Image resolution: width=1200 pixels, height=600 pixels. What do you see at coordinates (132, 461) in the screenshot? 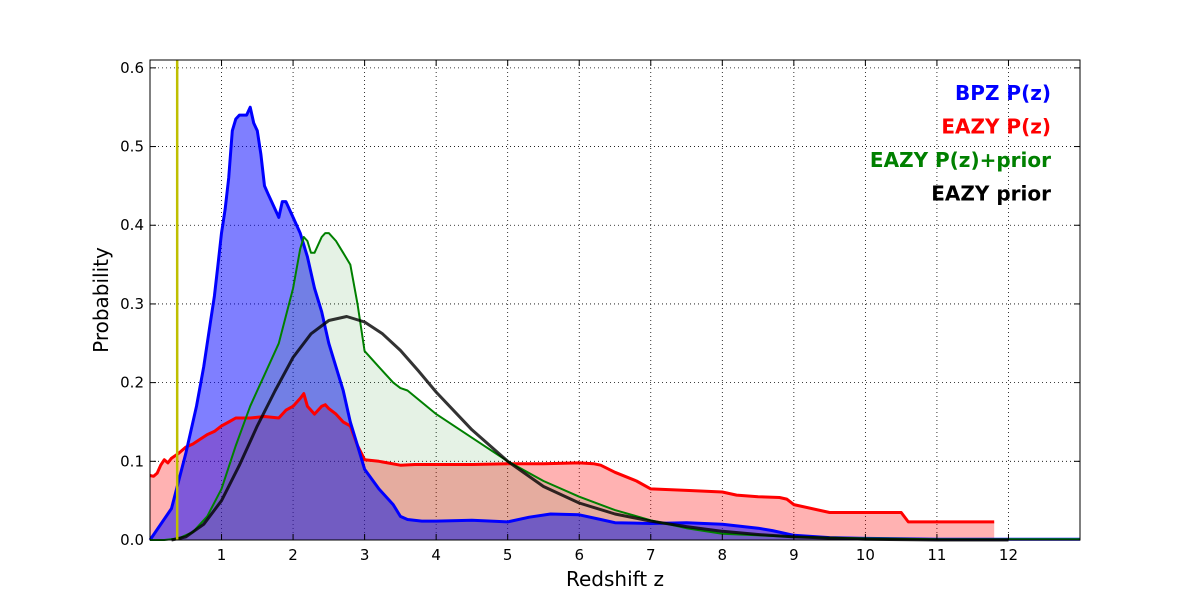
I see `y-tick-label: 0.1` at bounding box center [132, 461].